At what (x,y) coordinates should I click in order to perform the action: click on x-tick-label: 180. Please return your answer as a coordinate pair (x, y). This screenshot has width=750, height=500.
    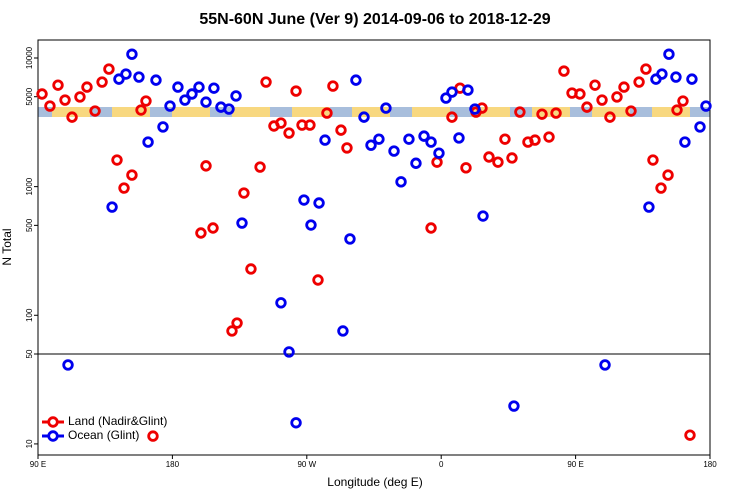
    Looking at the image, I should click on (173, 464).